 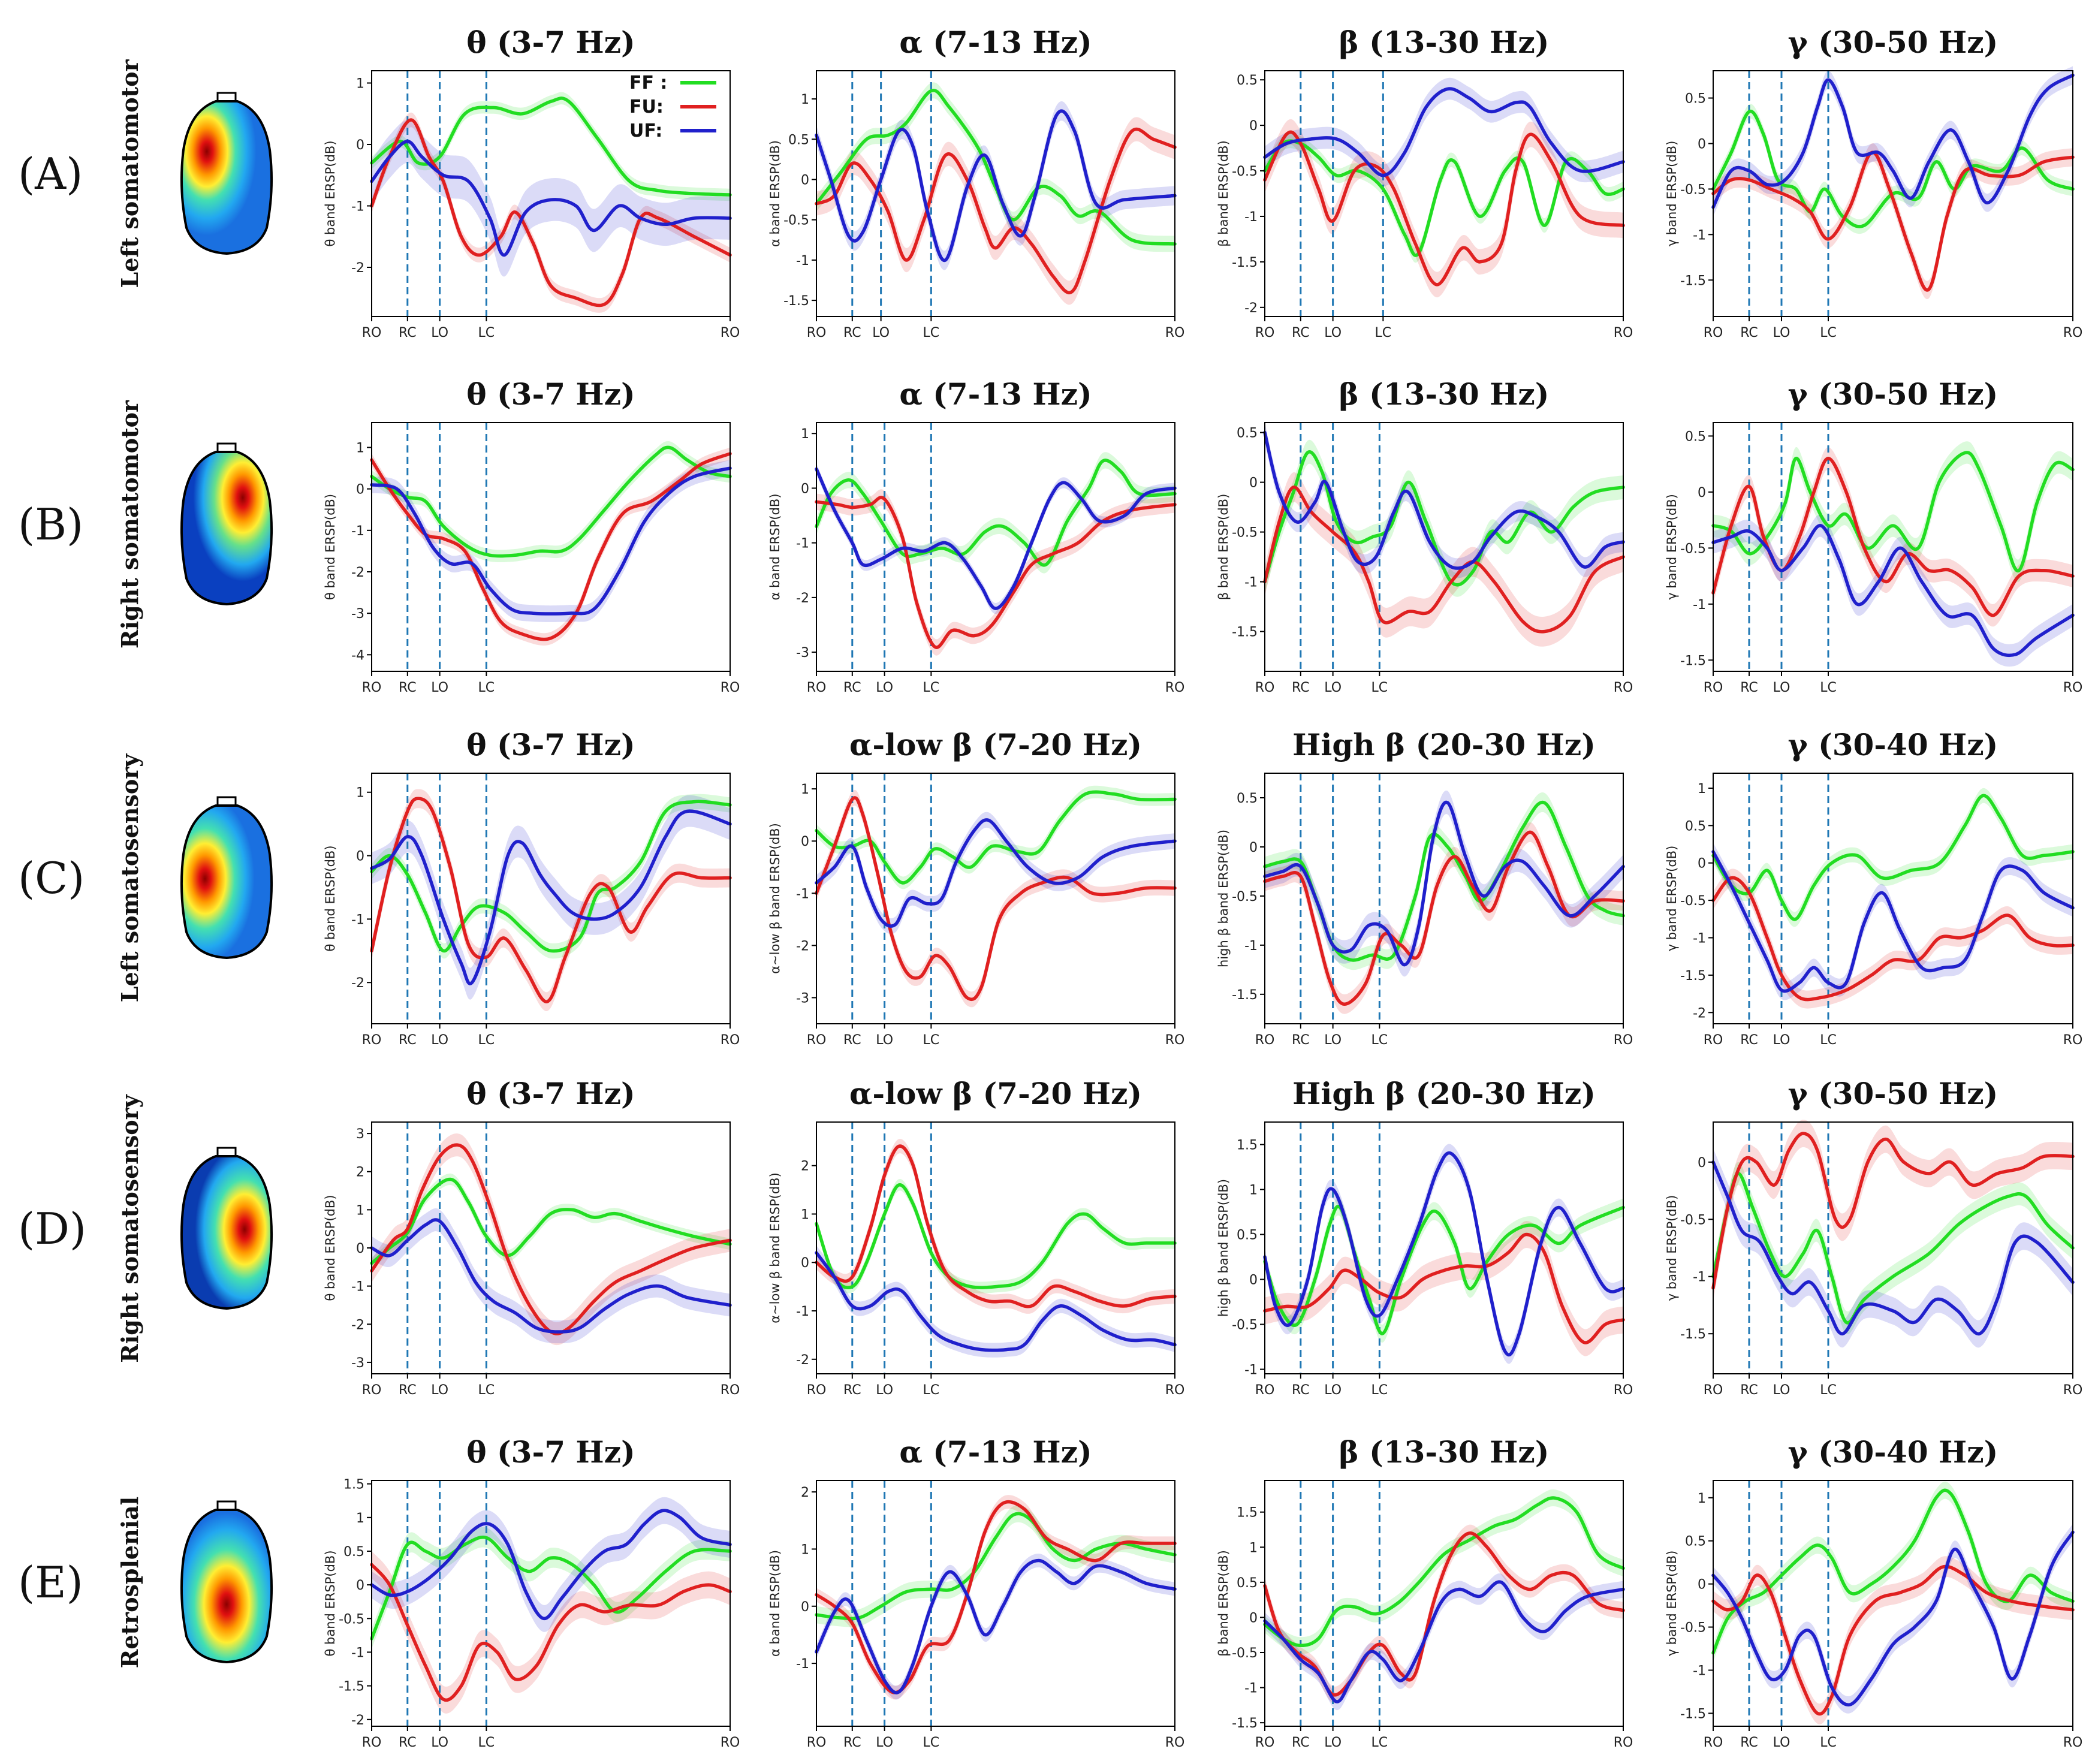 What do you see at coordinates (1893, 1093) in the screenshot?
I see `subplot-title: γ (30-50 Hz)` at bounding box center [1893, 1093].